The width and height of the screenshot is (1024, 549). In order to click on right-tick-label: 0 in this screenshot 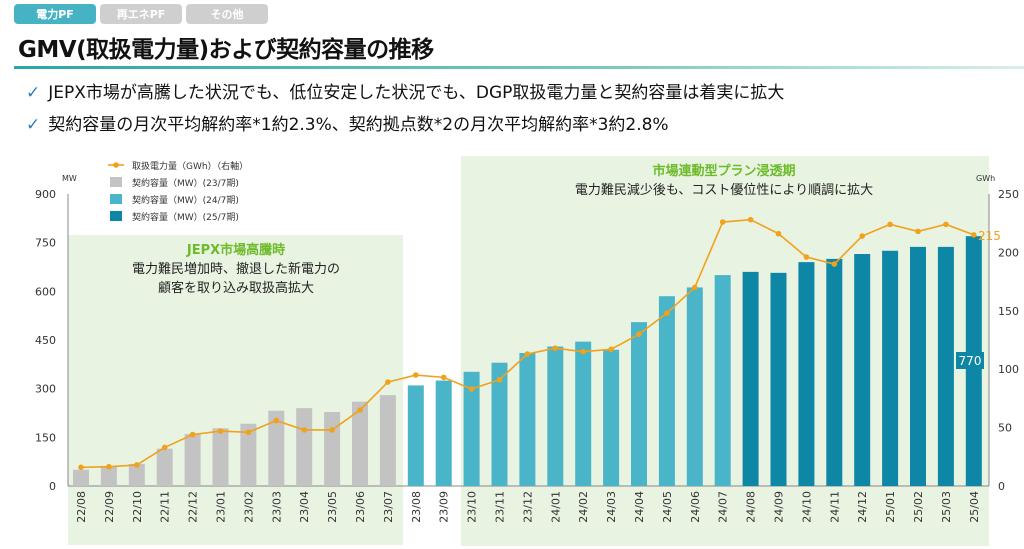, I will do `click(1001, 486)`.